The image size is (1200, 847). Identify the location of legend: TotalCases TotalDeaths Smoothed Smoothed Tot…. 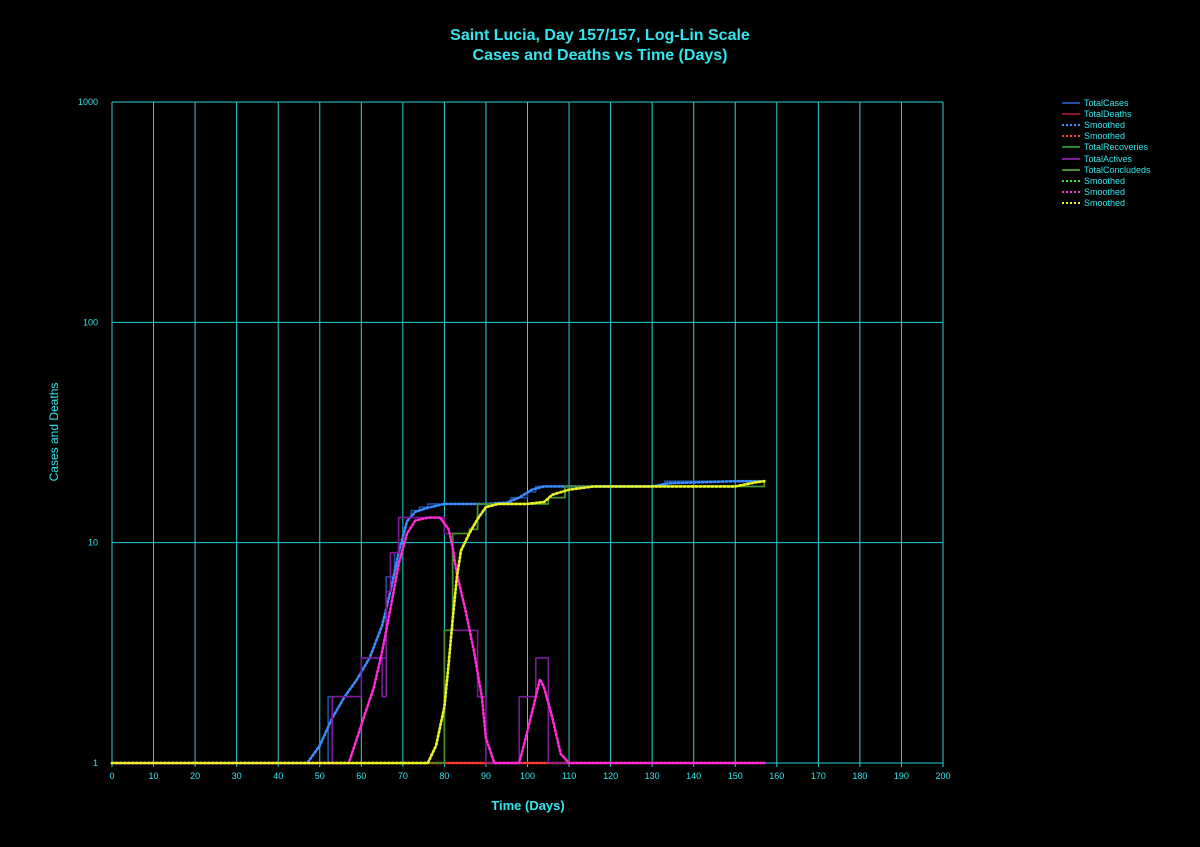
(1106, 153).